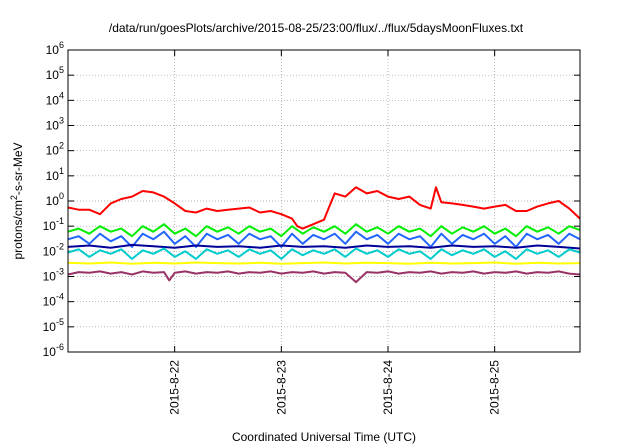 The width and height of the screenshot is (640, 448). I want to click on y-tick-label: 10⁵, so click(55, 73).